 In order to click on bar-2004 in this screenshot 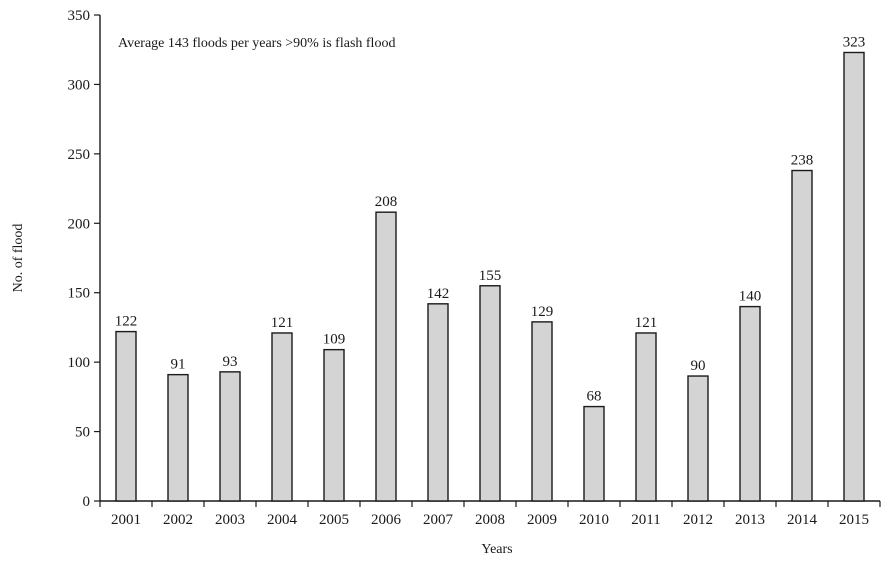, I will do `click(282, 417)`.